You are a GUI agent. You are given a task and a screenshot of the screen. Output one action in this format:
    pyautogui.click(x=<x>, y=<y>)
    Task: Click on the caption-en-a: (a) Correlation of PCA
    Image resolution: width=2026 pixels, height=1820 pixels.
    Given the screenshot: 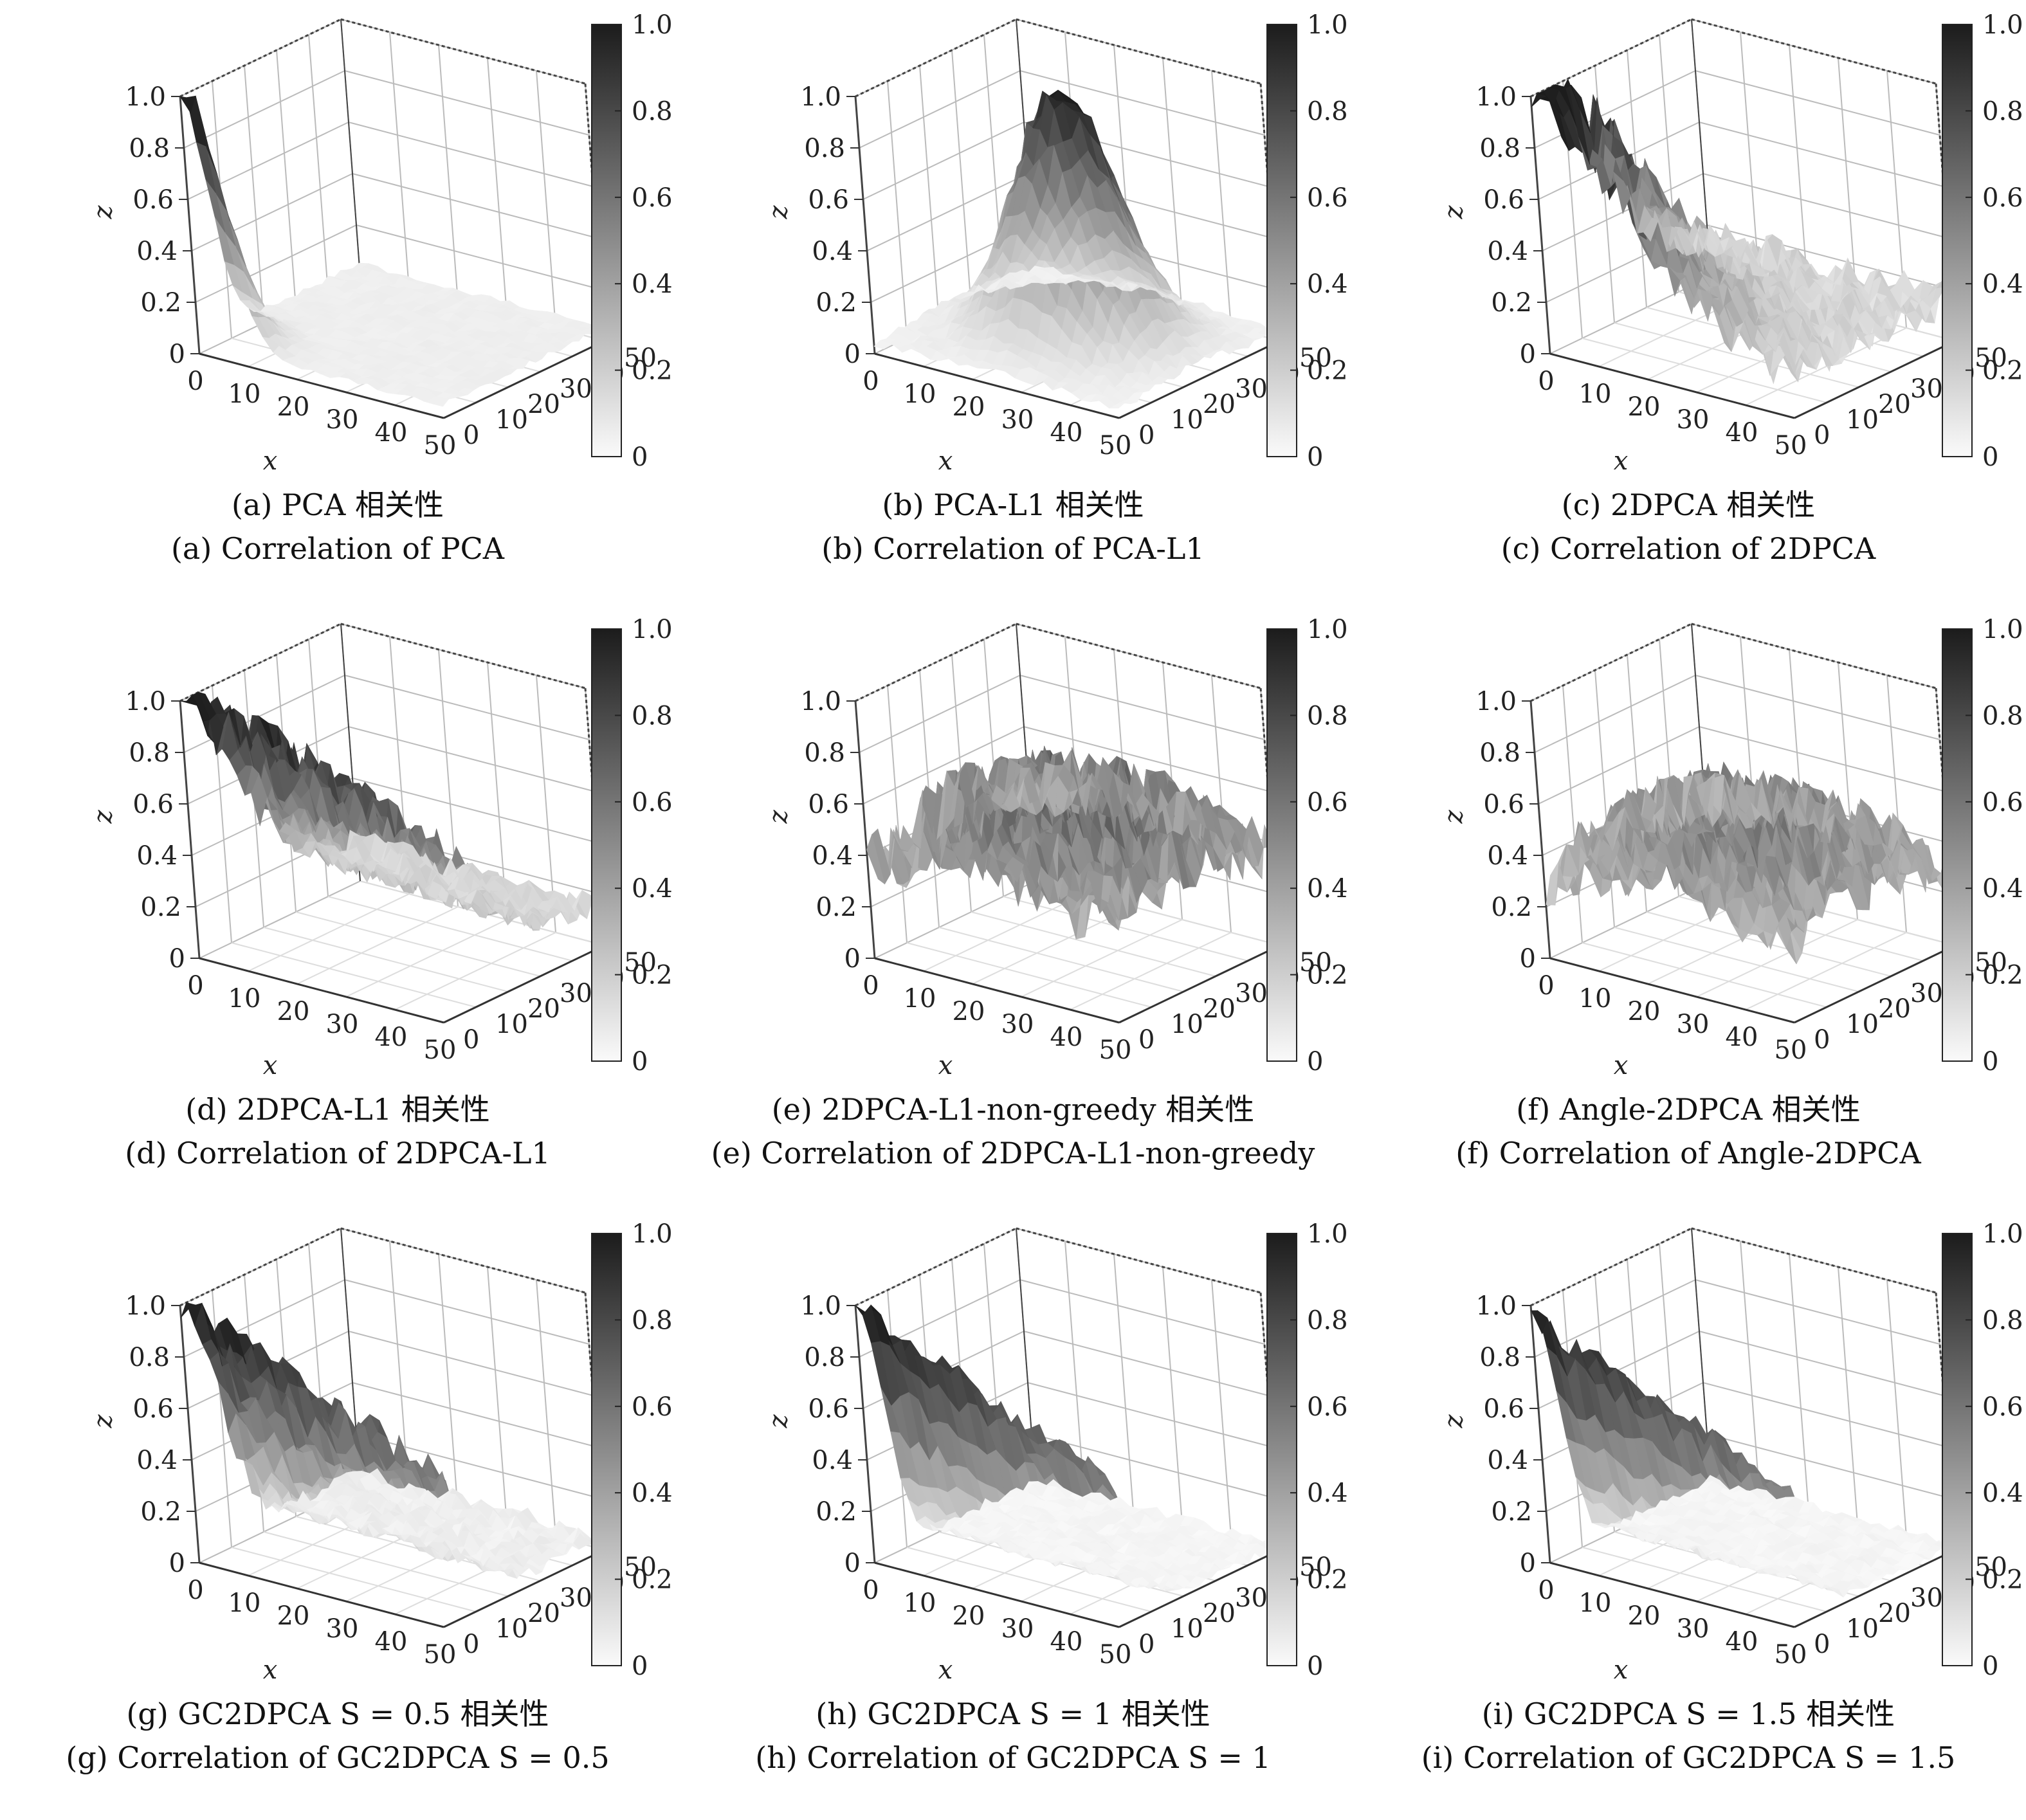 What is the action you would take?
    pyautogui.click(x=337, y=548)
    